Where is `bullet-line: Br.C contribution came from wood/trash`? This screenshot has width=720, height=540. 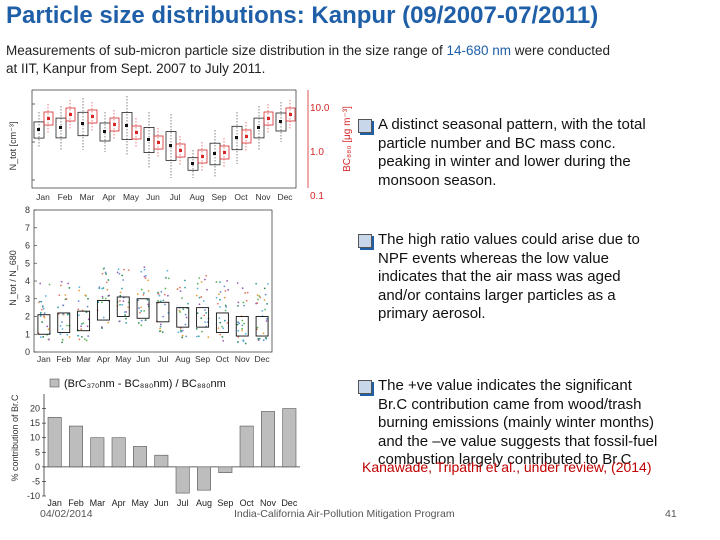
bullet-line: Br.C contribution came from wood/trash is located at coordinates (510, 404).